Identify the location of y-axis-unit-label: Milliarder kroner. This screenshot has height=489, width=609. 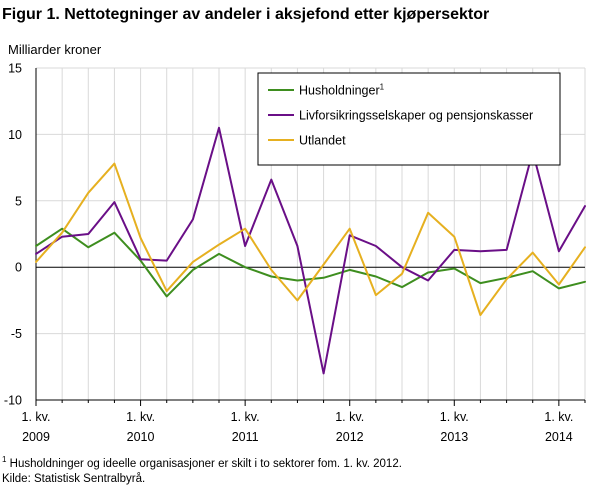
(55, 49).